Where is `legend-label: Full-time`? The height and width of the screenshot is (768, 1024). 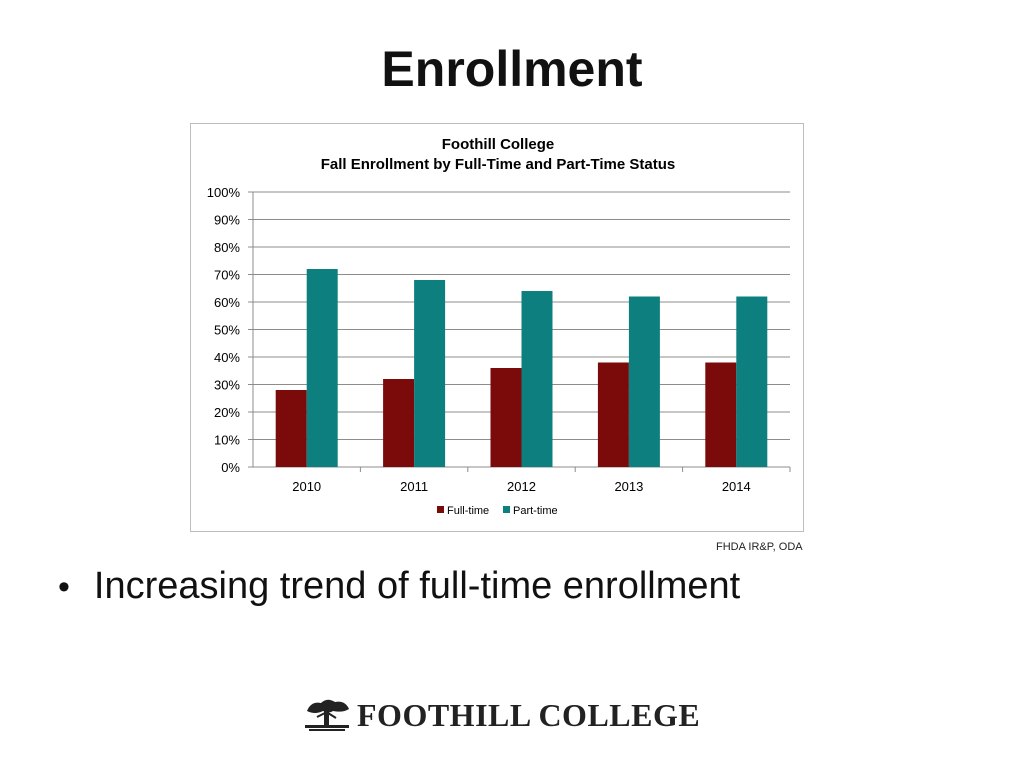
legend-label: Full-time is located at coordinates (468, 511).